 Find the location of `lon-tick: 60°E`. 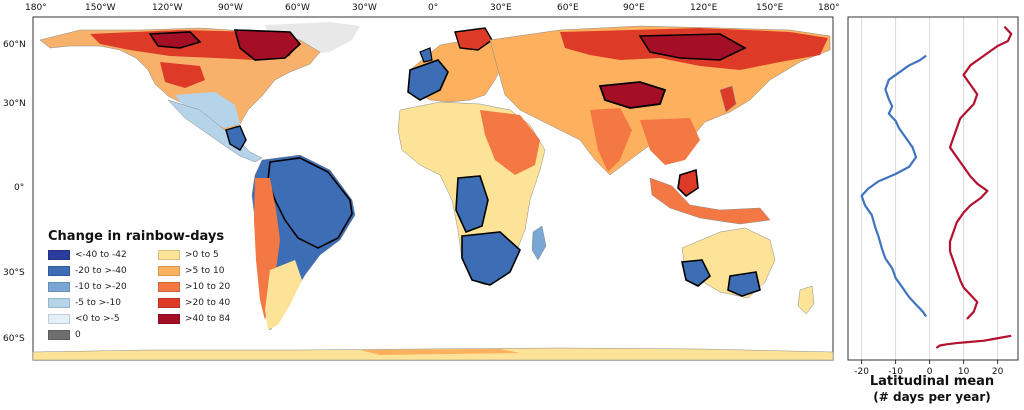

lon-tick: 60°E is located at coordinates (568, 8).